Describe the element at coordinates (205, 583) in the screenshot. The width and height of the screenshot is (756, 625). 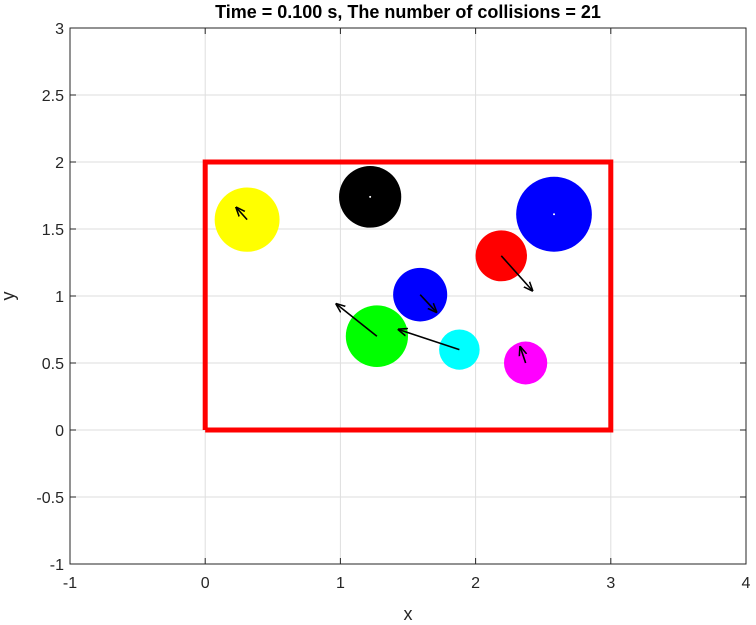
I see `x-tick-label: 0` at that location.